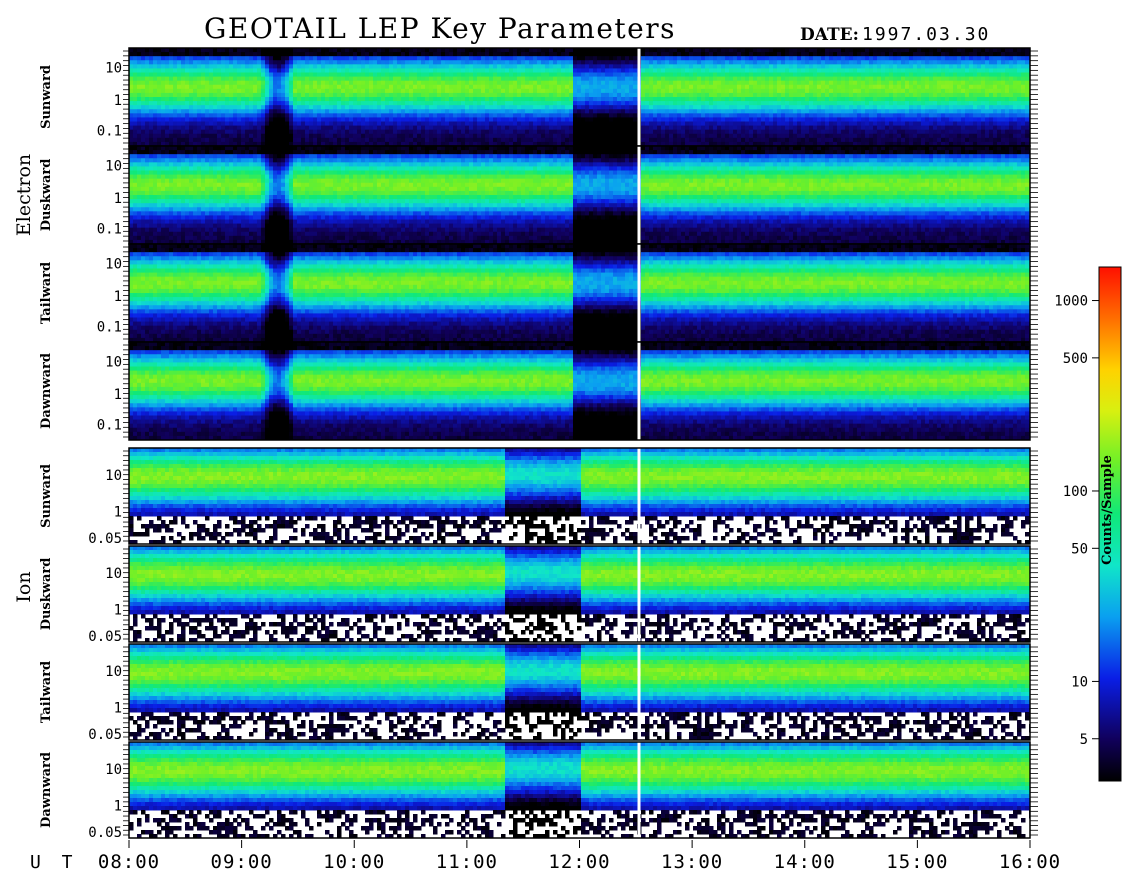  What do you see at coordinates (467, 862) in the screenshot?
I see `time-tick-label: 11:00` at bounding box center [467, 862].